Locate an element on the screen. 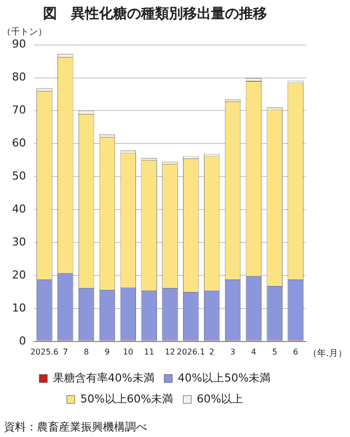 This screenshot has height=437, width=350. x-tick-label: 4 is located at coordinates (253, 351).